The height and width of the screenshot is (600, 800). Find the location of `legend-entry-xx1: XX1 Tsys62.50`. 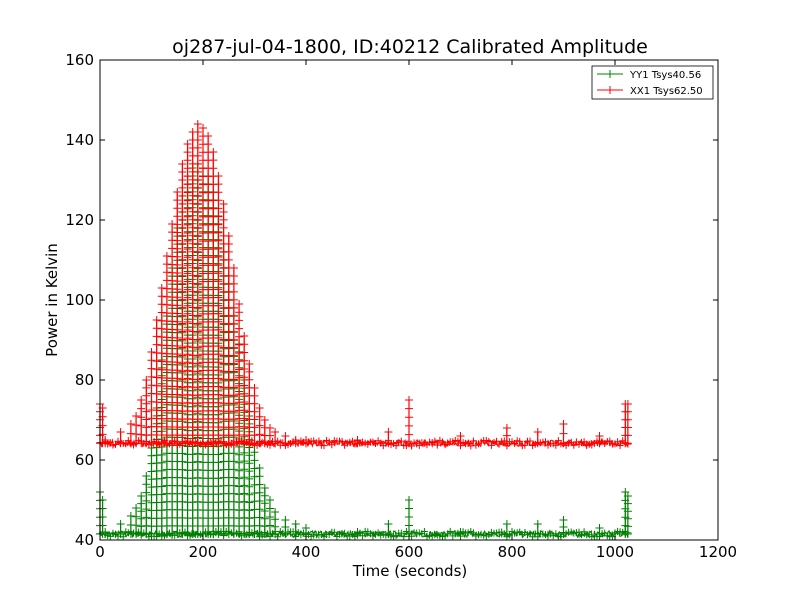

legend-entry-xx1: XX1 Tsys62.50 is located at coordinates (650, 91).